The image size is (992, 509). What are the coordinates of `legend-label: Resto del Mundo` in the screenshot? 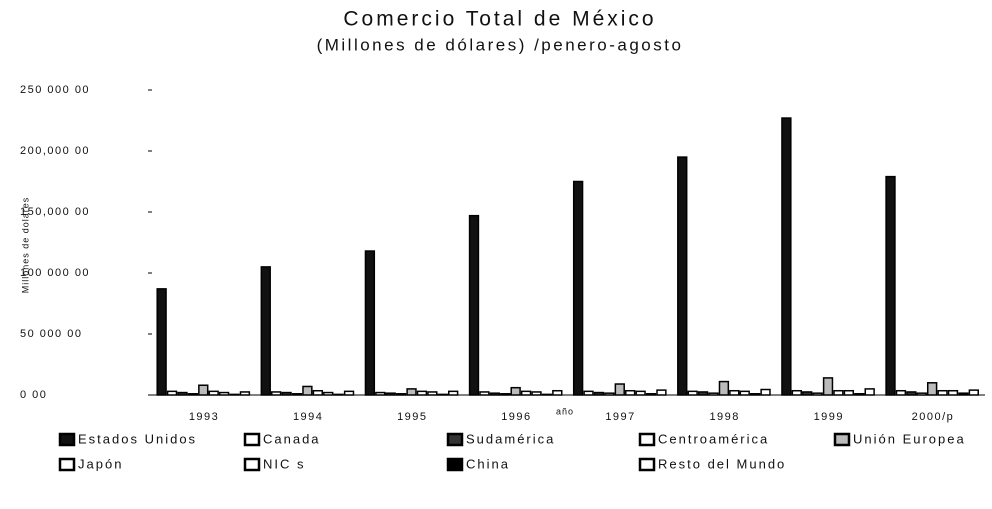 It's located at (722, 463).